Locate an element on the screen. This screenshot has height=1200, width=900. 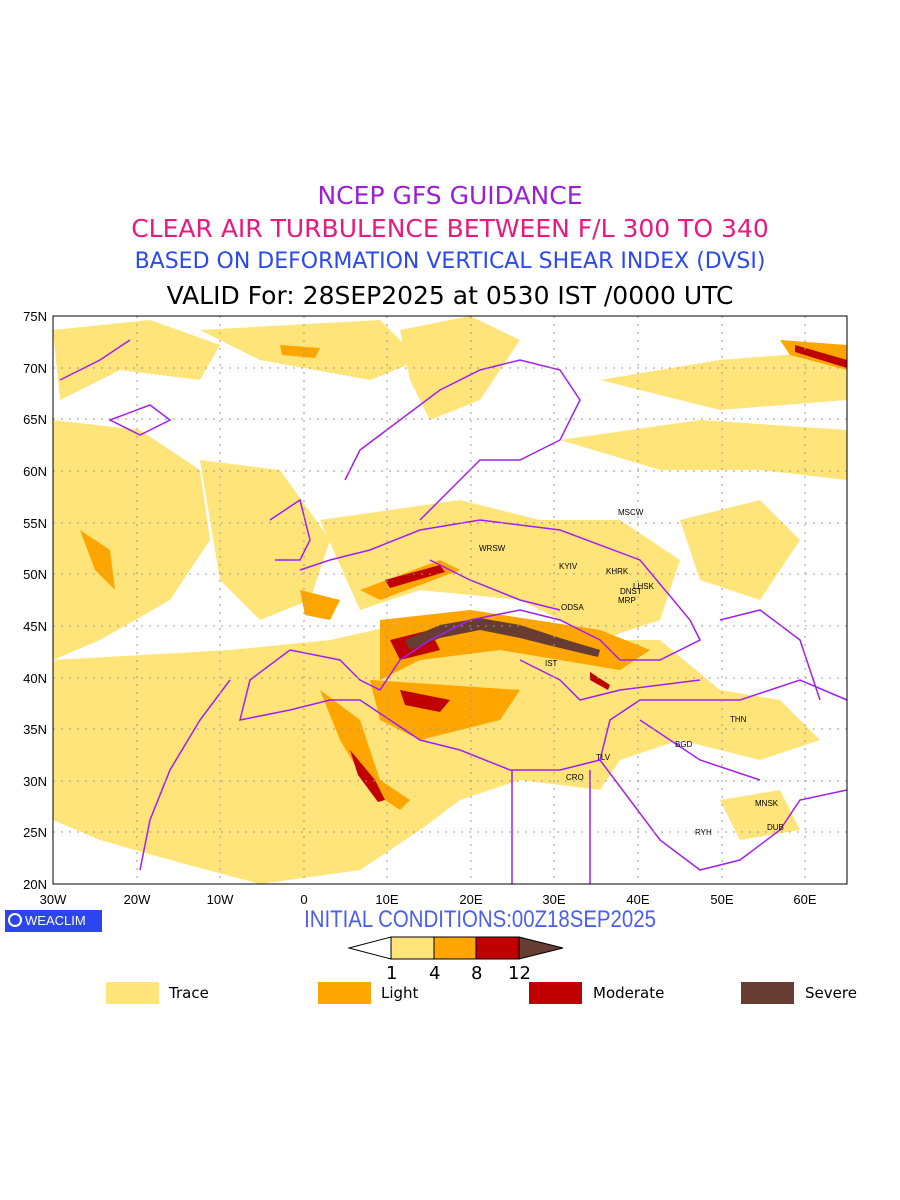
legend-swatch-severe is located at coordinates (767, 993).